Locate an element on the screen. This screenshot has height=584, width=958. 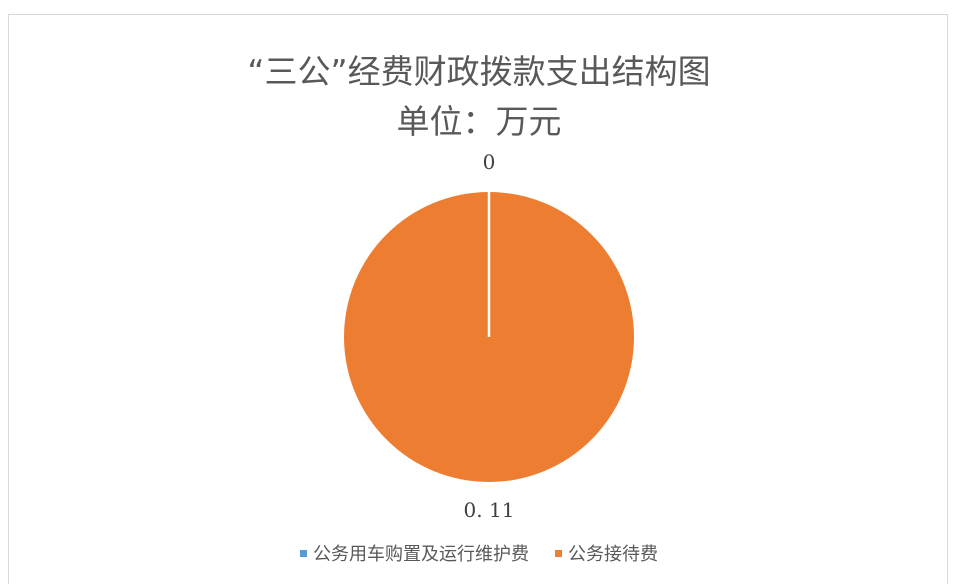
legend: 公务用车购置及运行维护费 公务接待费 is located at coordinates (479, 553).